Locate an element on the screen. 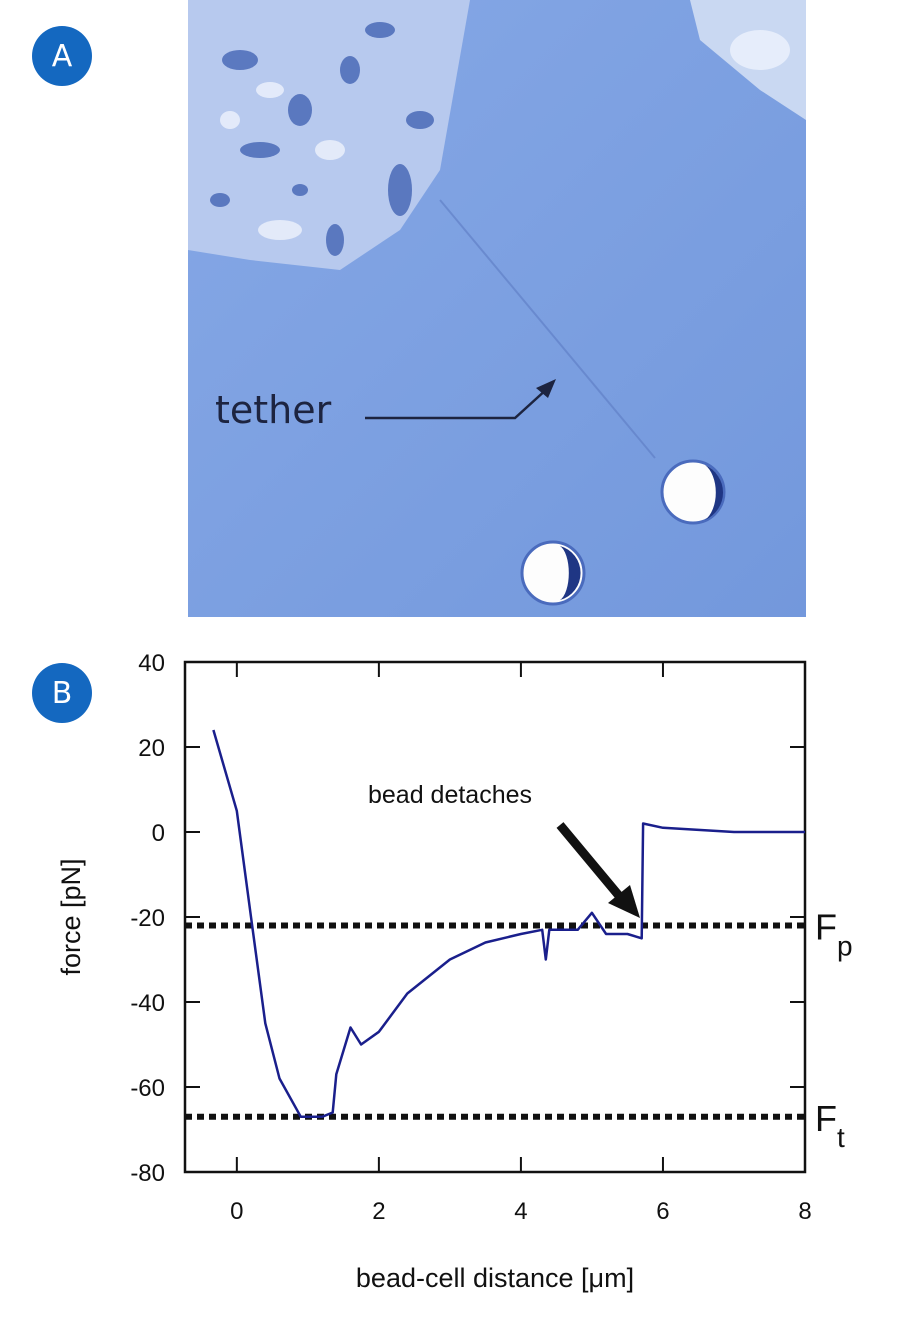  panel-label: A is located at coordinates (62, 56).